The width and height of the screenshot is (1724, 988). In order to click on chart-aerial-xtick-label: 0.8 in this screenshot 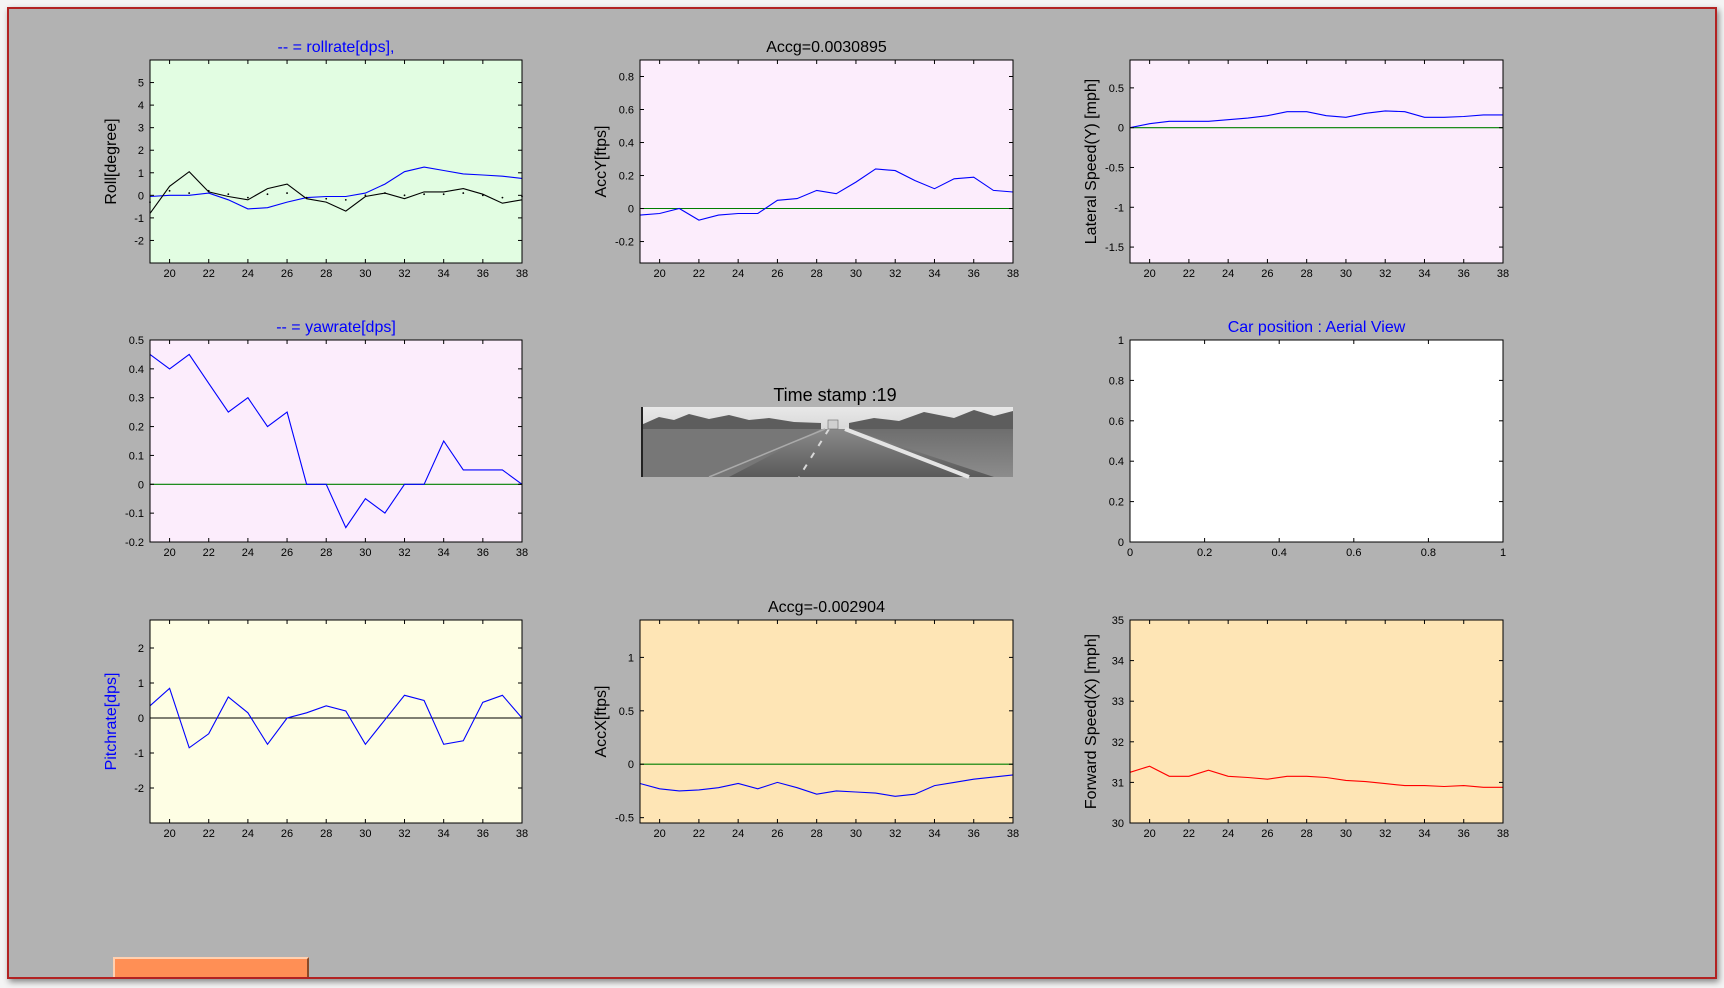, I will do `click(1428, 553)`.